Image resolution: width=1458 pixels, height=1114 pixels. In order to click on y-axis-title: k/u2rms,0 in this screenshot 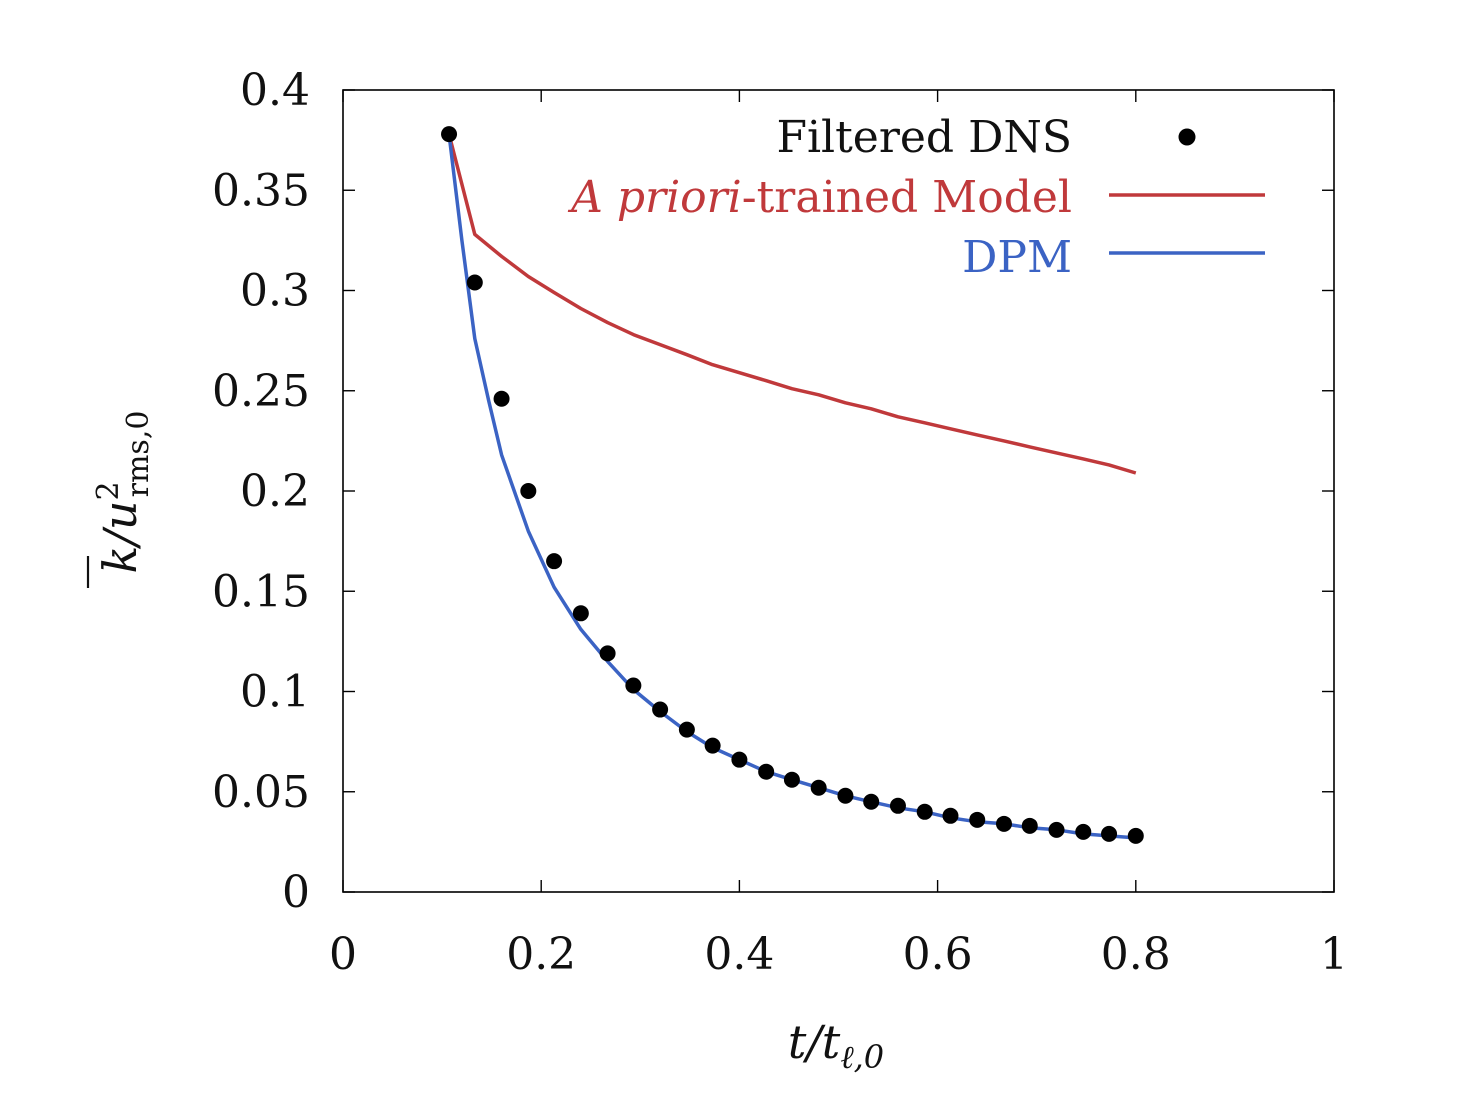, I will do `click(123, 492)`.